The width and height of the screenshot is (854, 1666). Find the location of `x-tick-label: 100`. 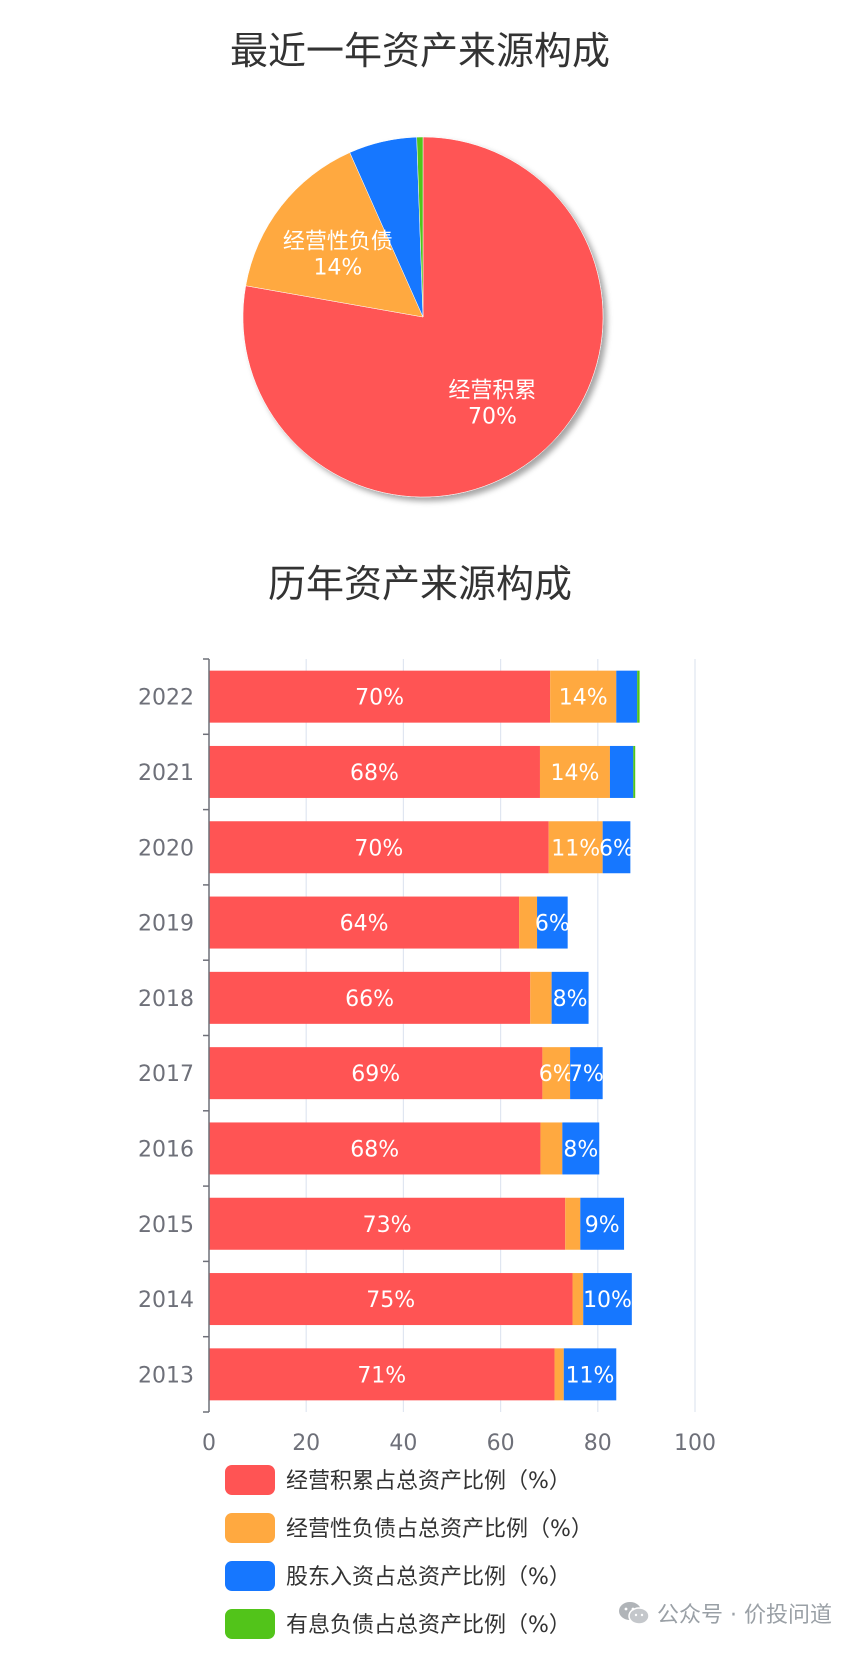

x-tick-label: 100 is located at coordinates (695, 1443).